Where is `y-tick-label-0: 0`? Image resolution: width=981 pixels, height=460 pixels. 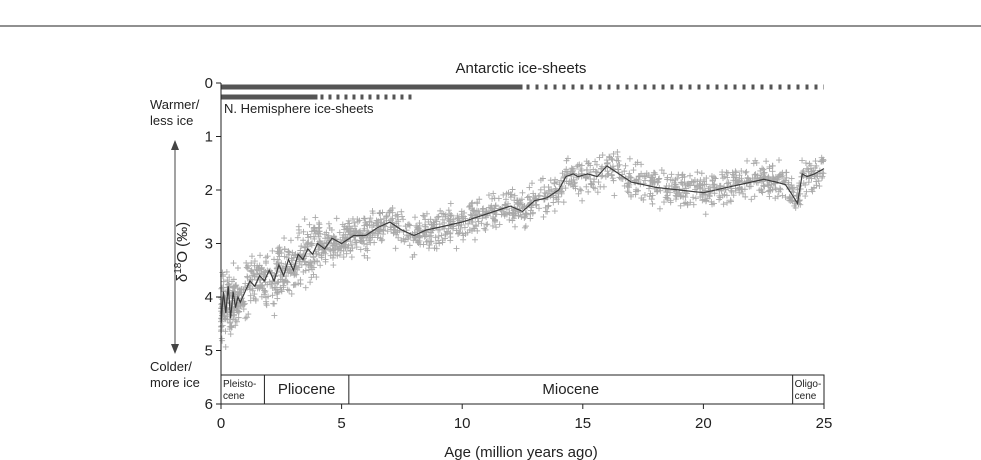 y-tick-label-0: 0 is located at coordinates (209, 83).